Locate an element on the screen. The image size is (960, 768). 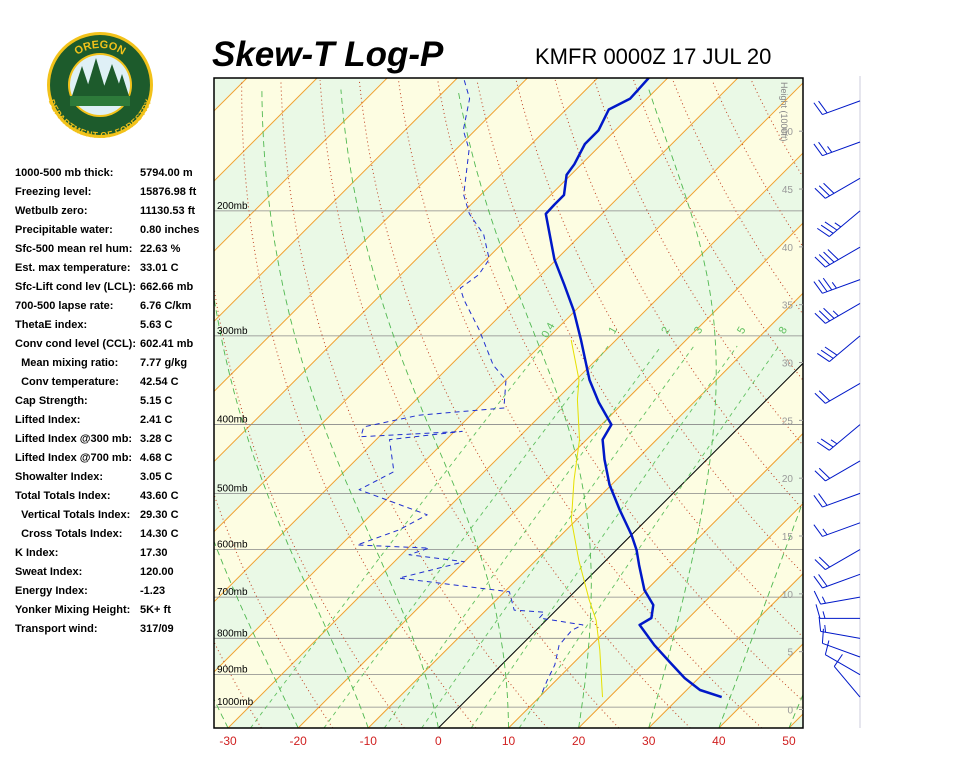
logo-top-path: OREGON is located at coordinates (100, 48).